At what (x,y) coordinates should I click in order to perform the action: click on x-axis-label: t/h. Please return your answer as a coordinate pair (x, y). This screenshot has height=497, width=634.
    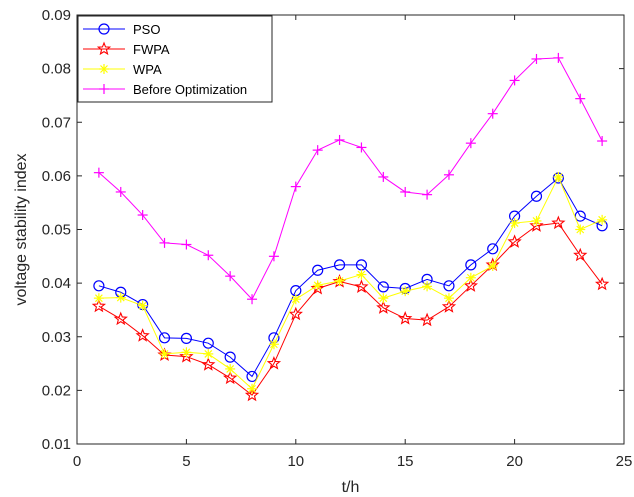
    Looking at the image, I should click on (351, 487).